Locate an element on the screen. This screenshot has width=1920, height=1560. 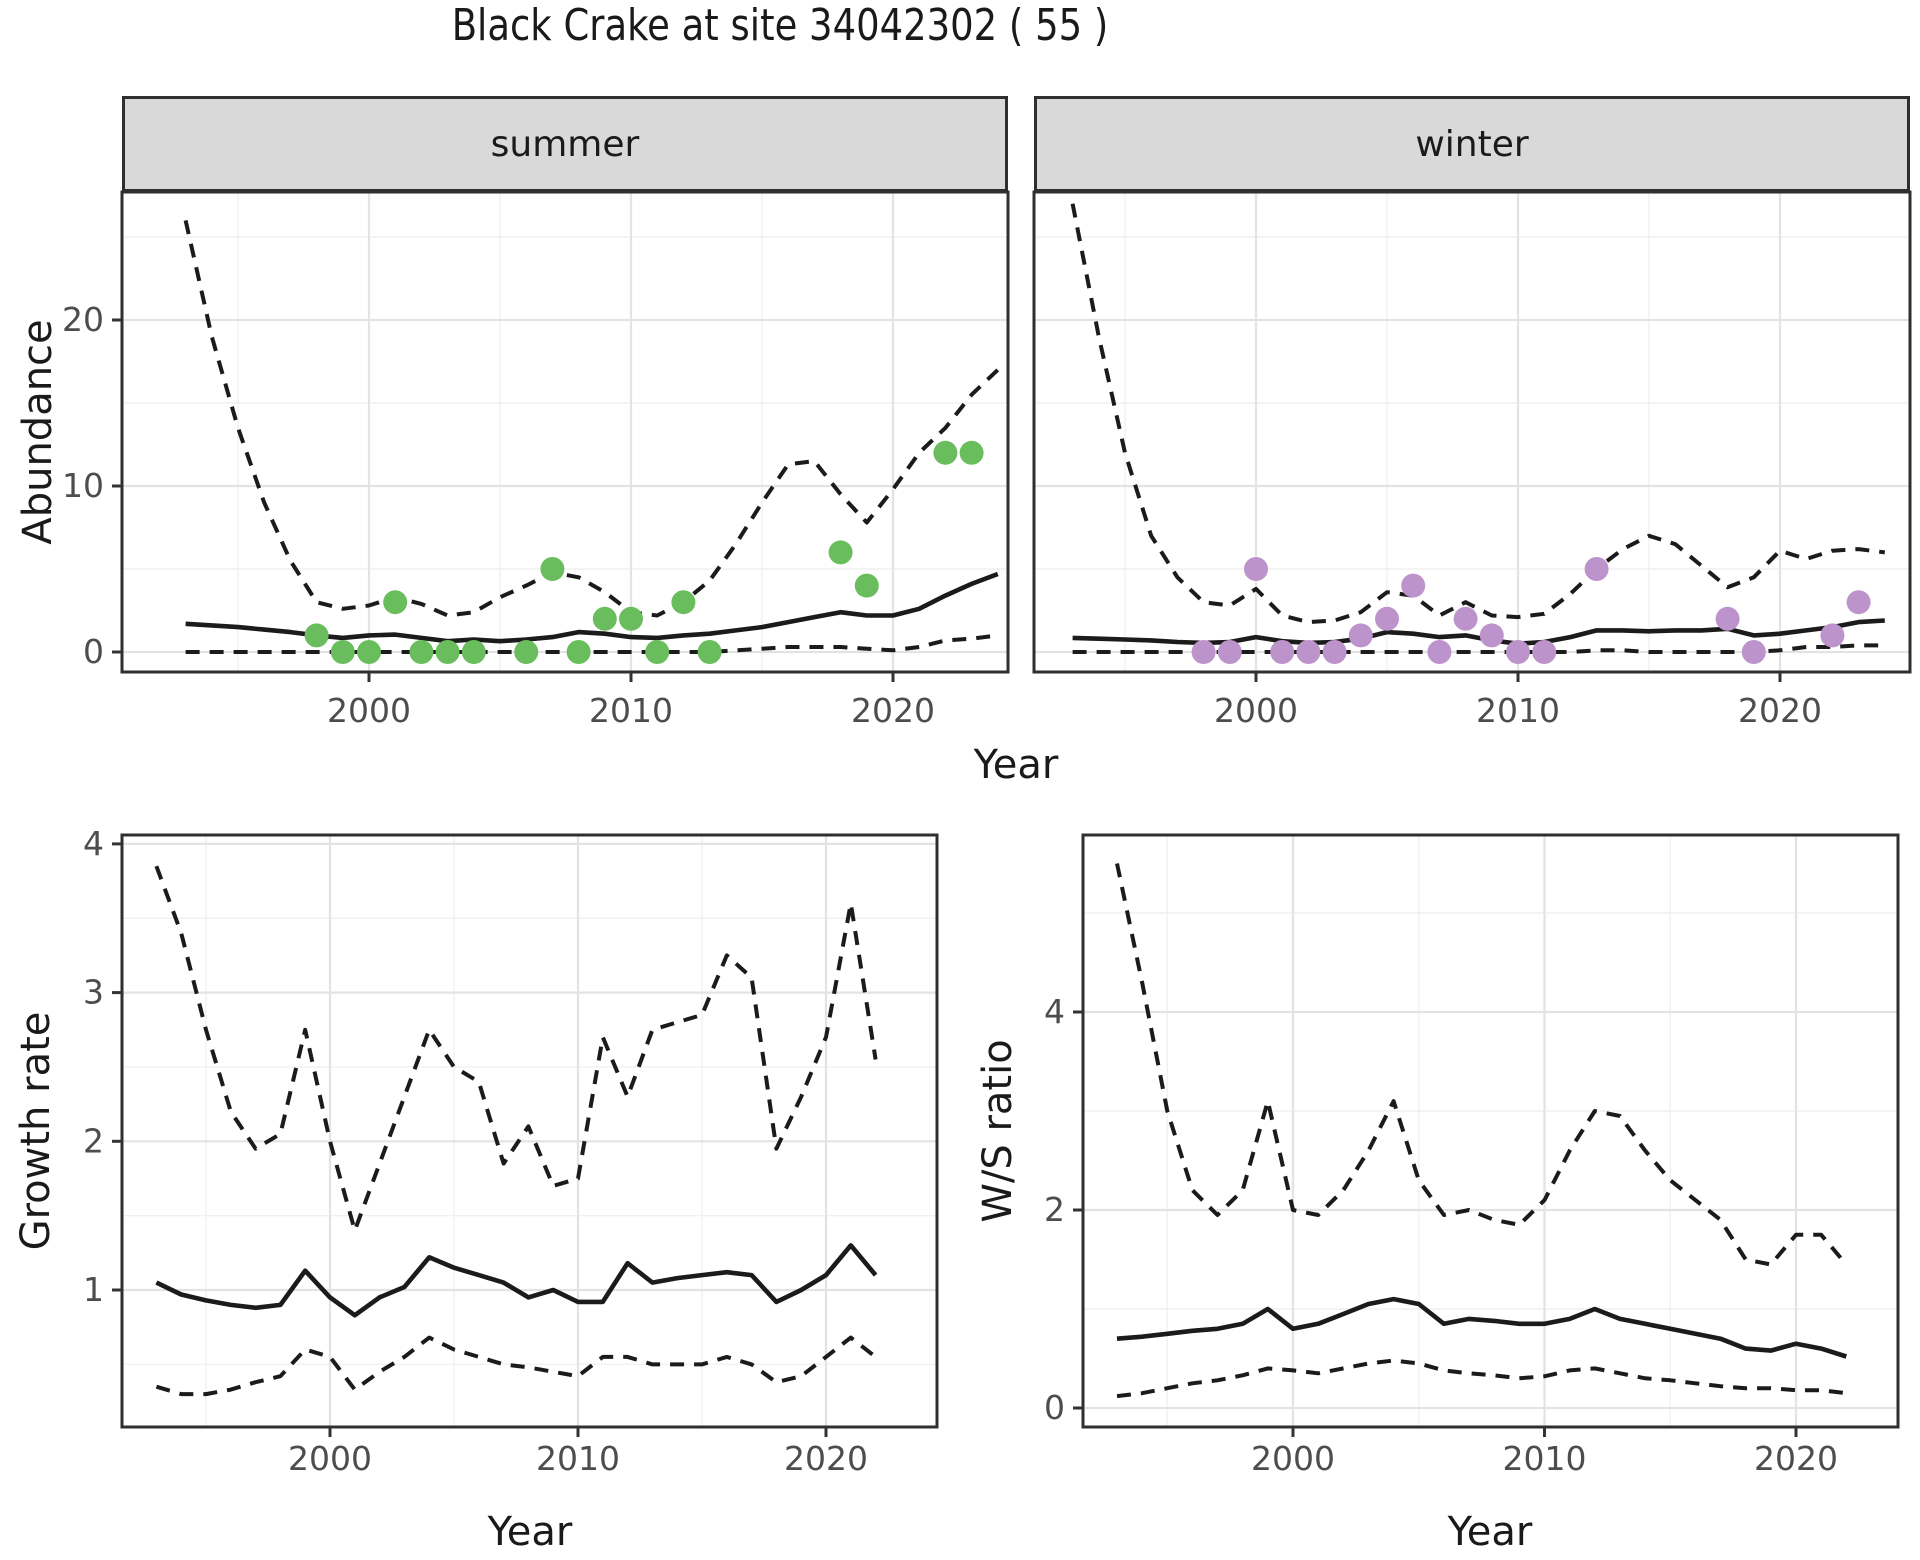
y-tick-label: 10 is located at coordinates (83, 485).